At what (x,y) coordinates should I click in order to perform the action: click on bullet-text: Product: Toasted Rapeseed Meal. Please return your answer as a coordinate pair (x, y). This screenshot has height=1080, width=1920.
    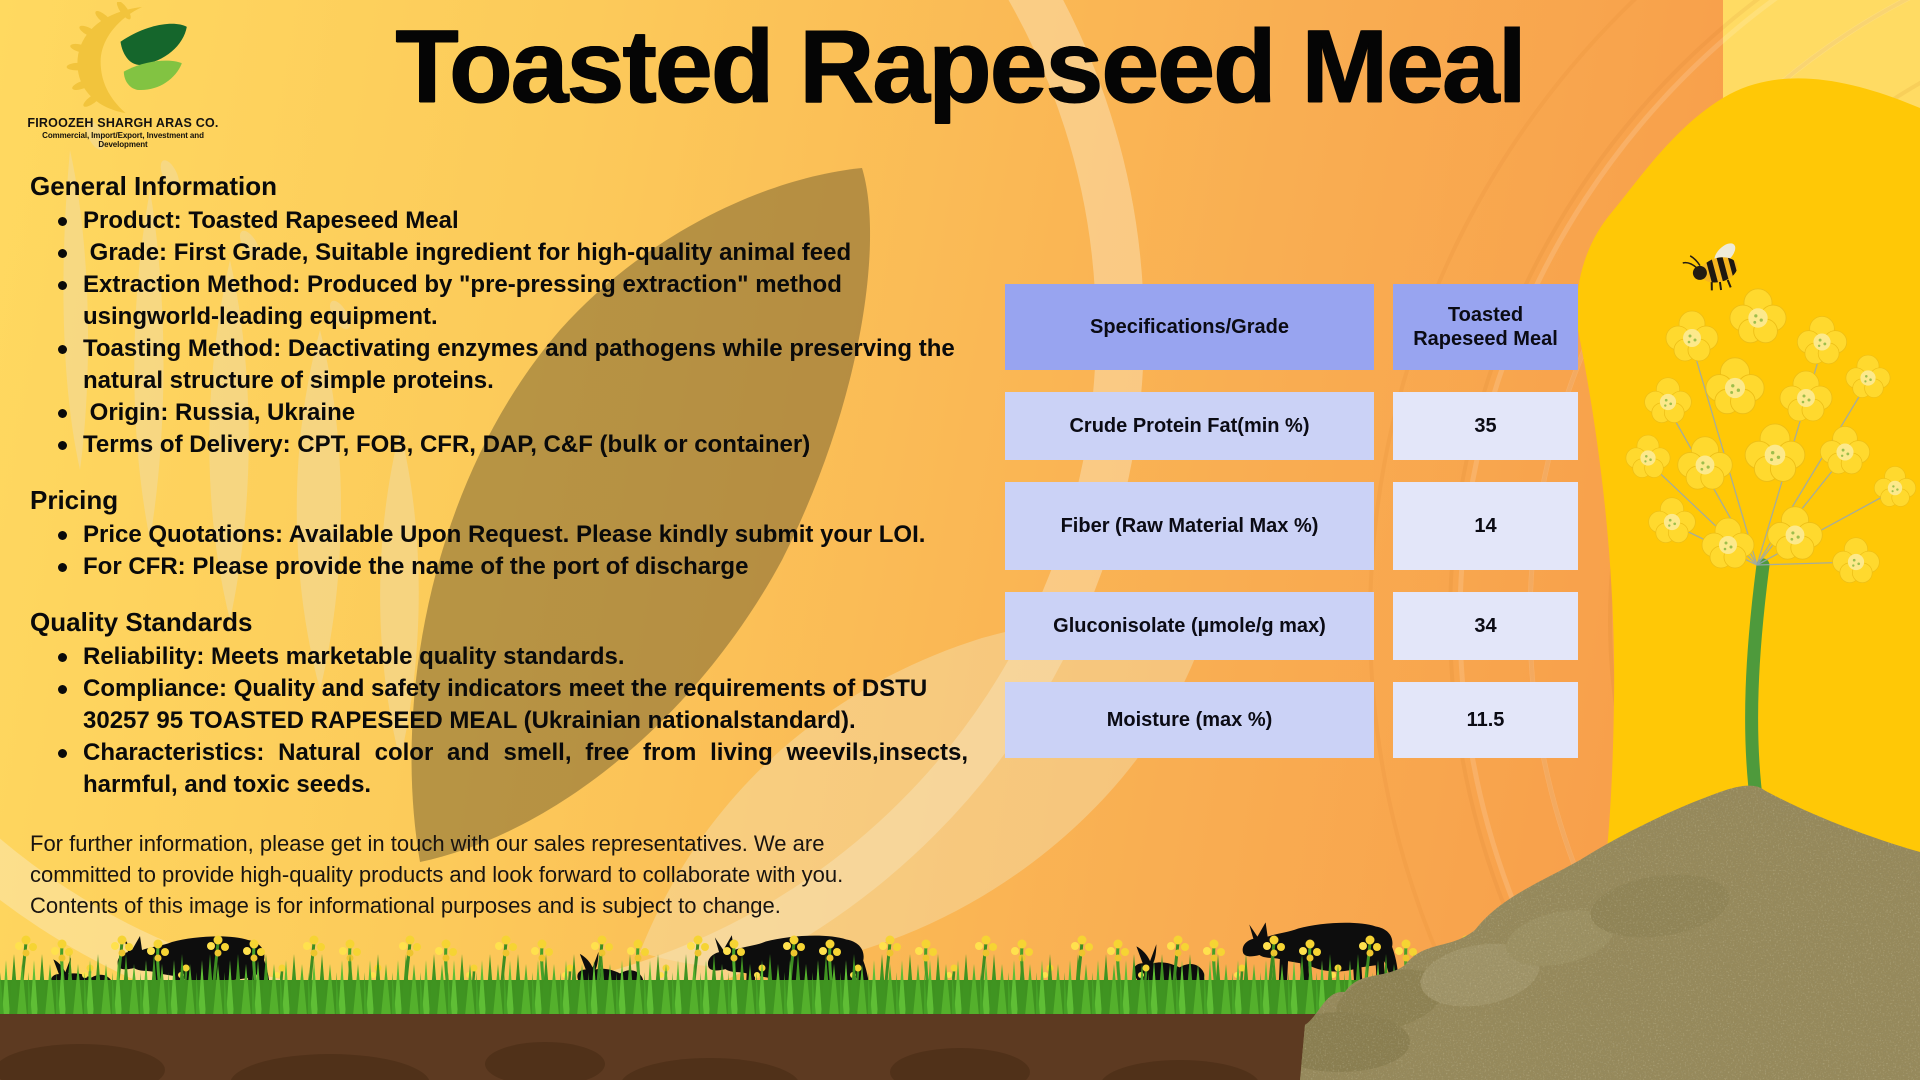
    Looking at the image, I should click on (271, 220).